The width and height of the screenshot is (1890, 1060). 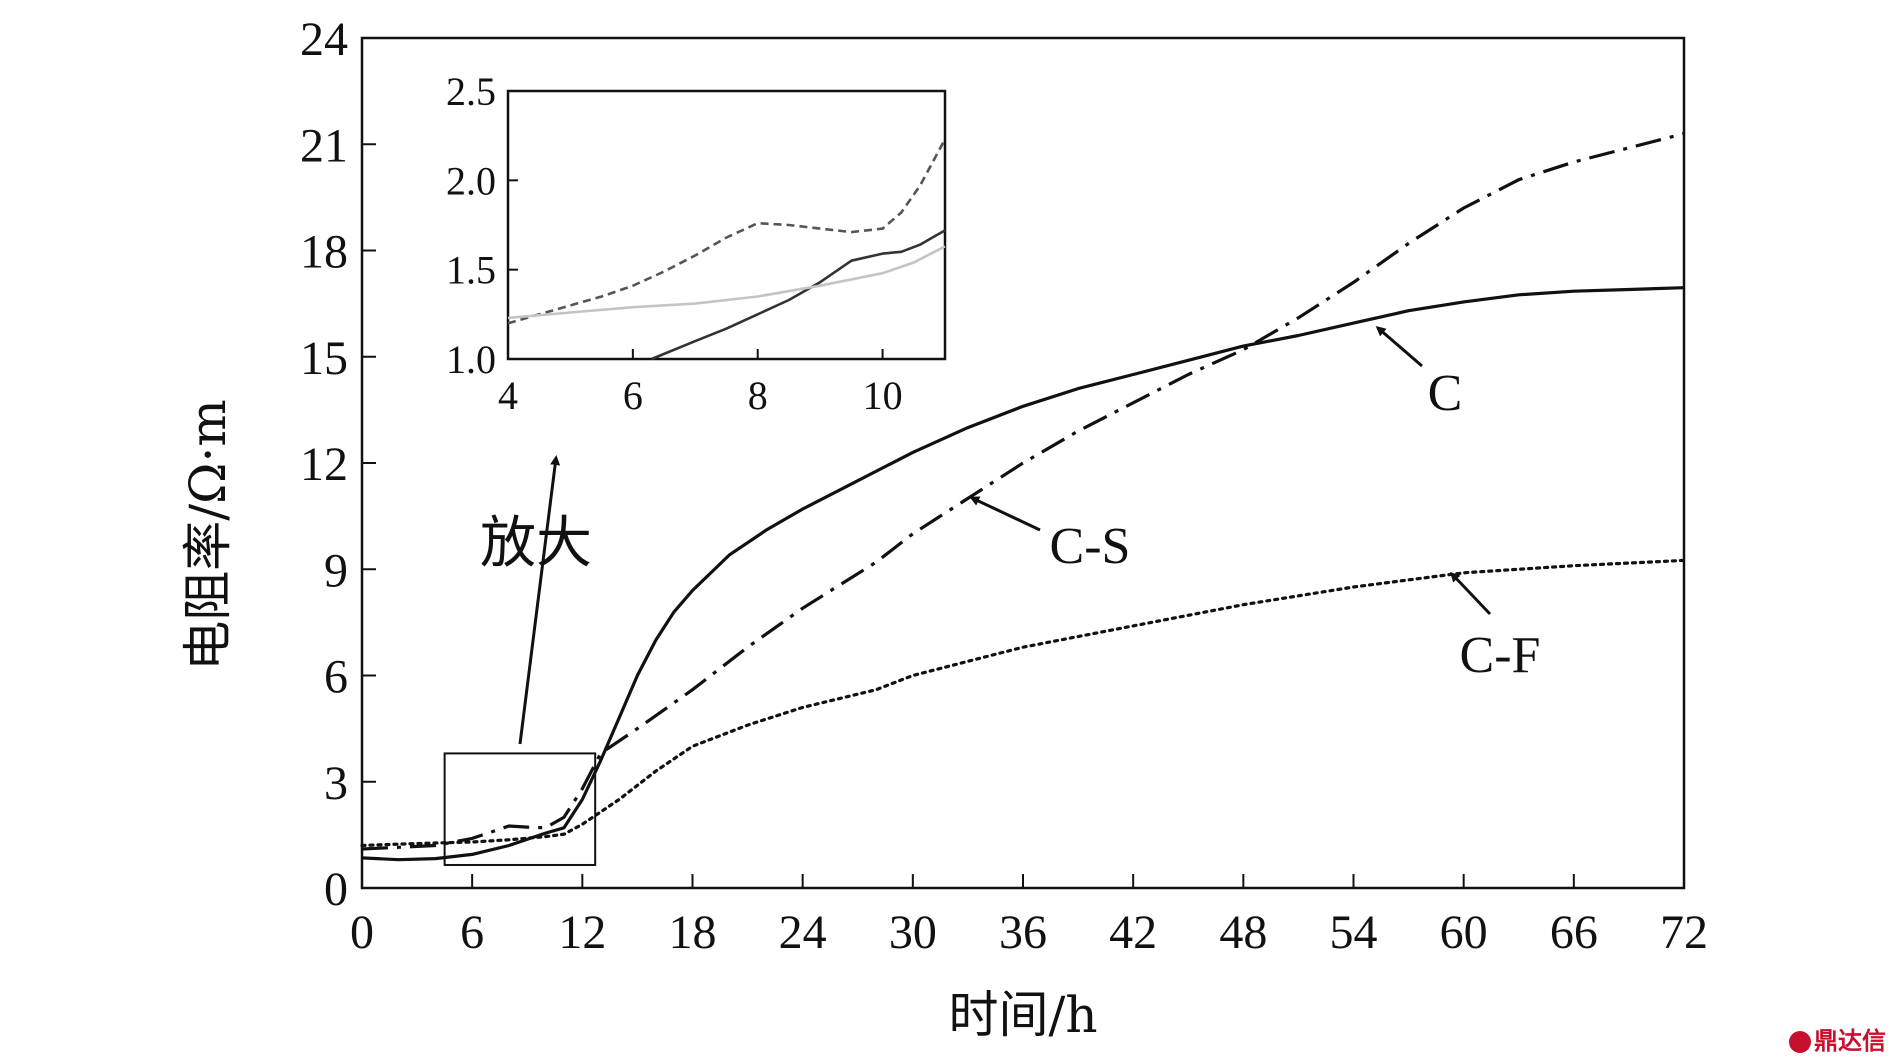 What do you see at coordinates (472, 932) in the screenshot?
I see `main-x-tick-label: 6` at bounding box center [472, 932].